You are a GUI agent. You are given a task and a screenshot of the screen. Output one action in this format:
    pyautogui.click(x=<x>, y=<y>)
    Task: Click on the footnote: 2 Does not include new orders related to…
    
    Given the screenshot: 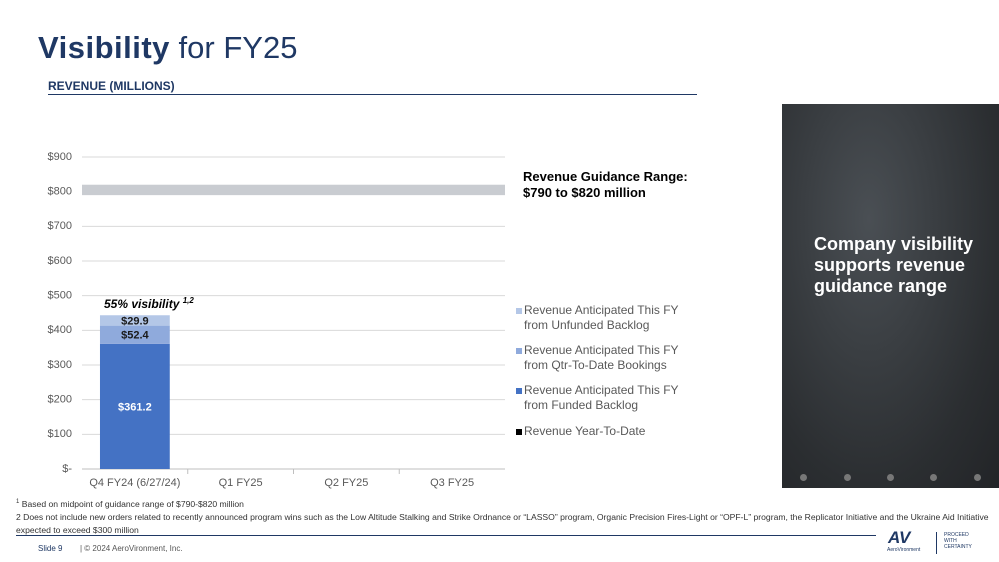 What is the action you would take?
    pyautogui.click(x=503, y=524)
    